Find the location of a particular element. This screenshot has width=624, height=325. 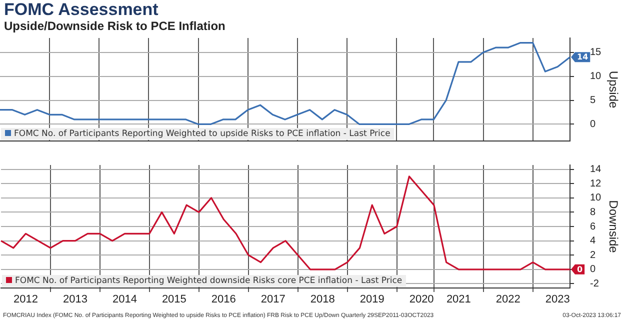

x-tick-label: 2023 is located at coordinates (557, 300).